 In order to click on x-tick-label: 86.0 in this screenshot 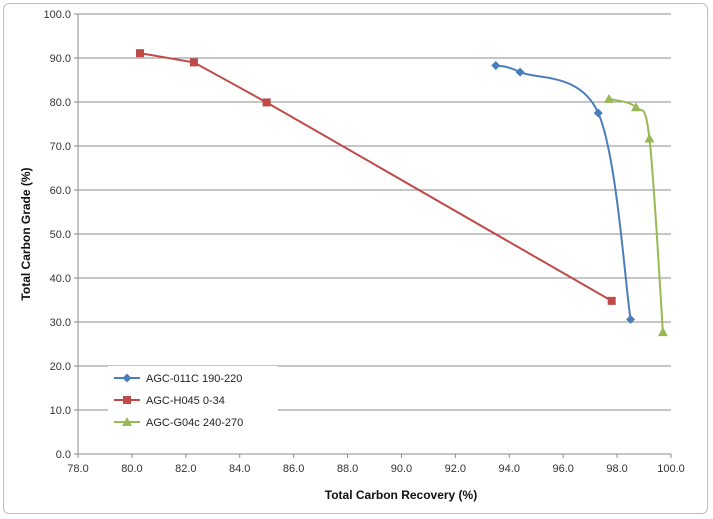, I will do `click(293, 469)`.